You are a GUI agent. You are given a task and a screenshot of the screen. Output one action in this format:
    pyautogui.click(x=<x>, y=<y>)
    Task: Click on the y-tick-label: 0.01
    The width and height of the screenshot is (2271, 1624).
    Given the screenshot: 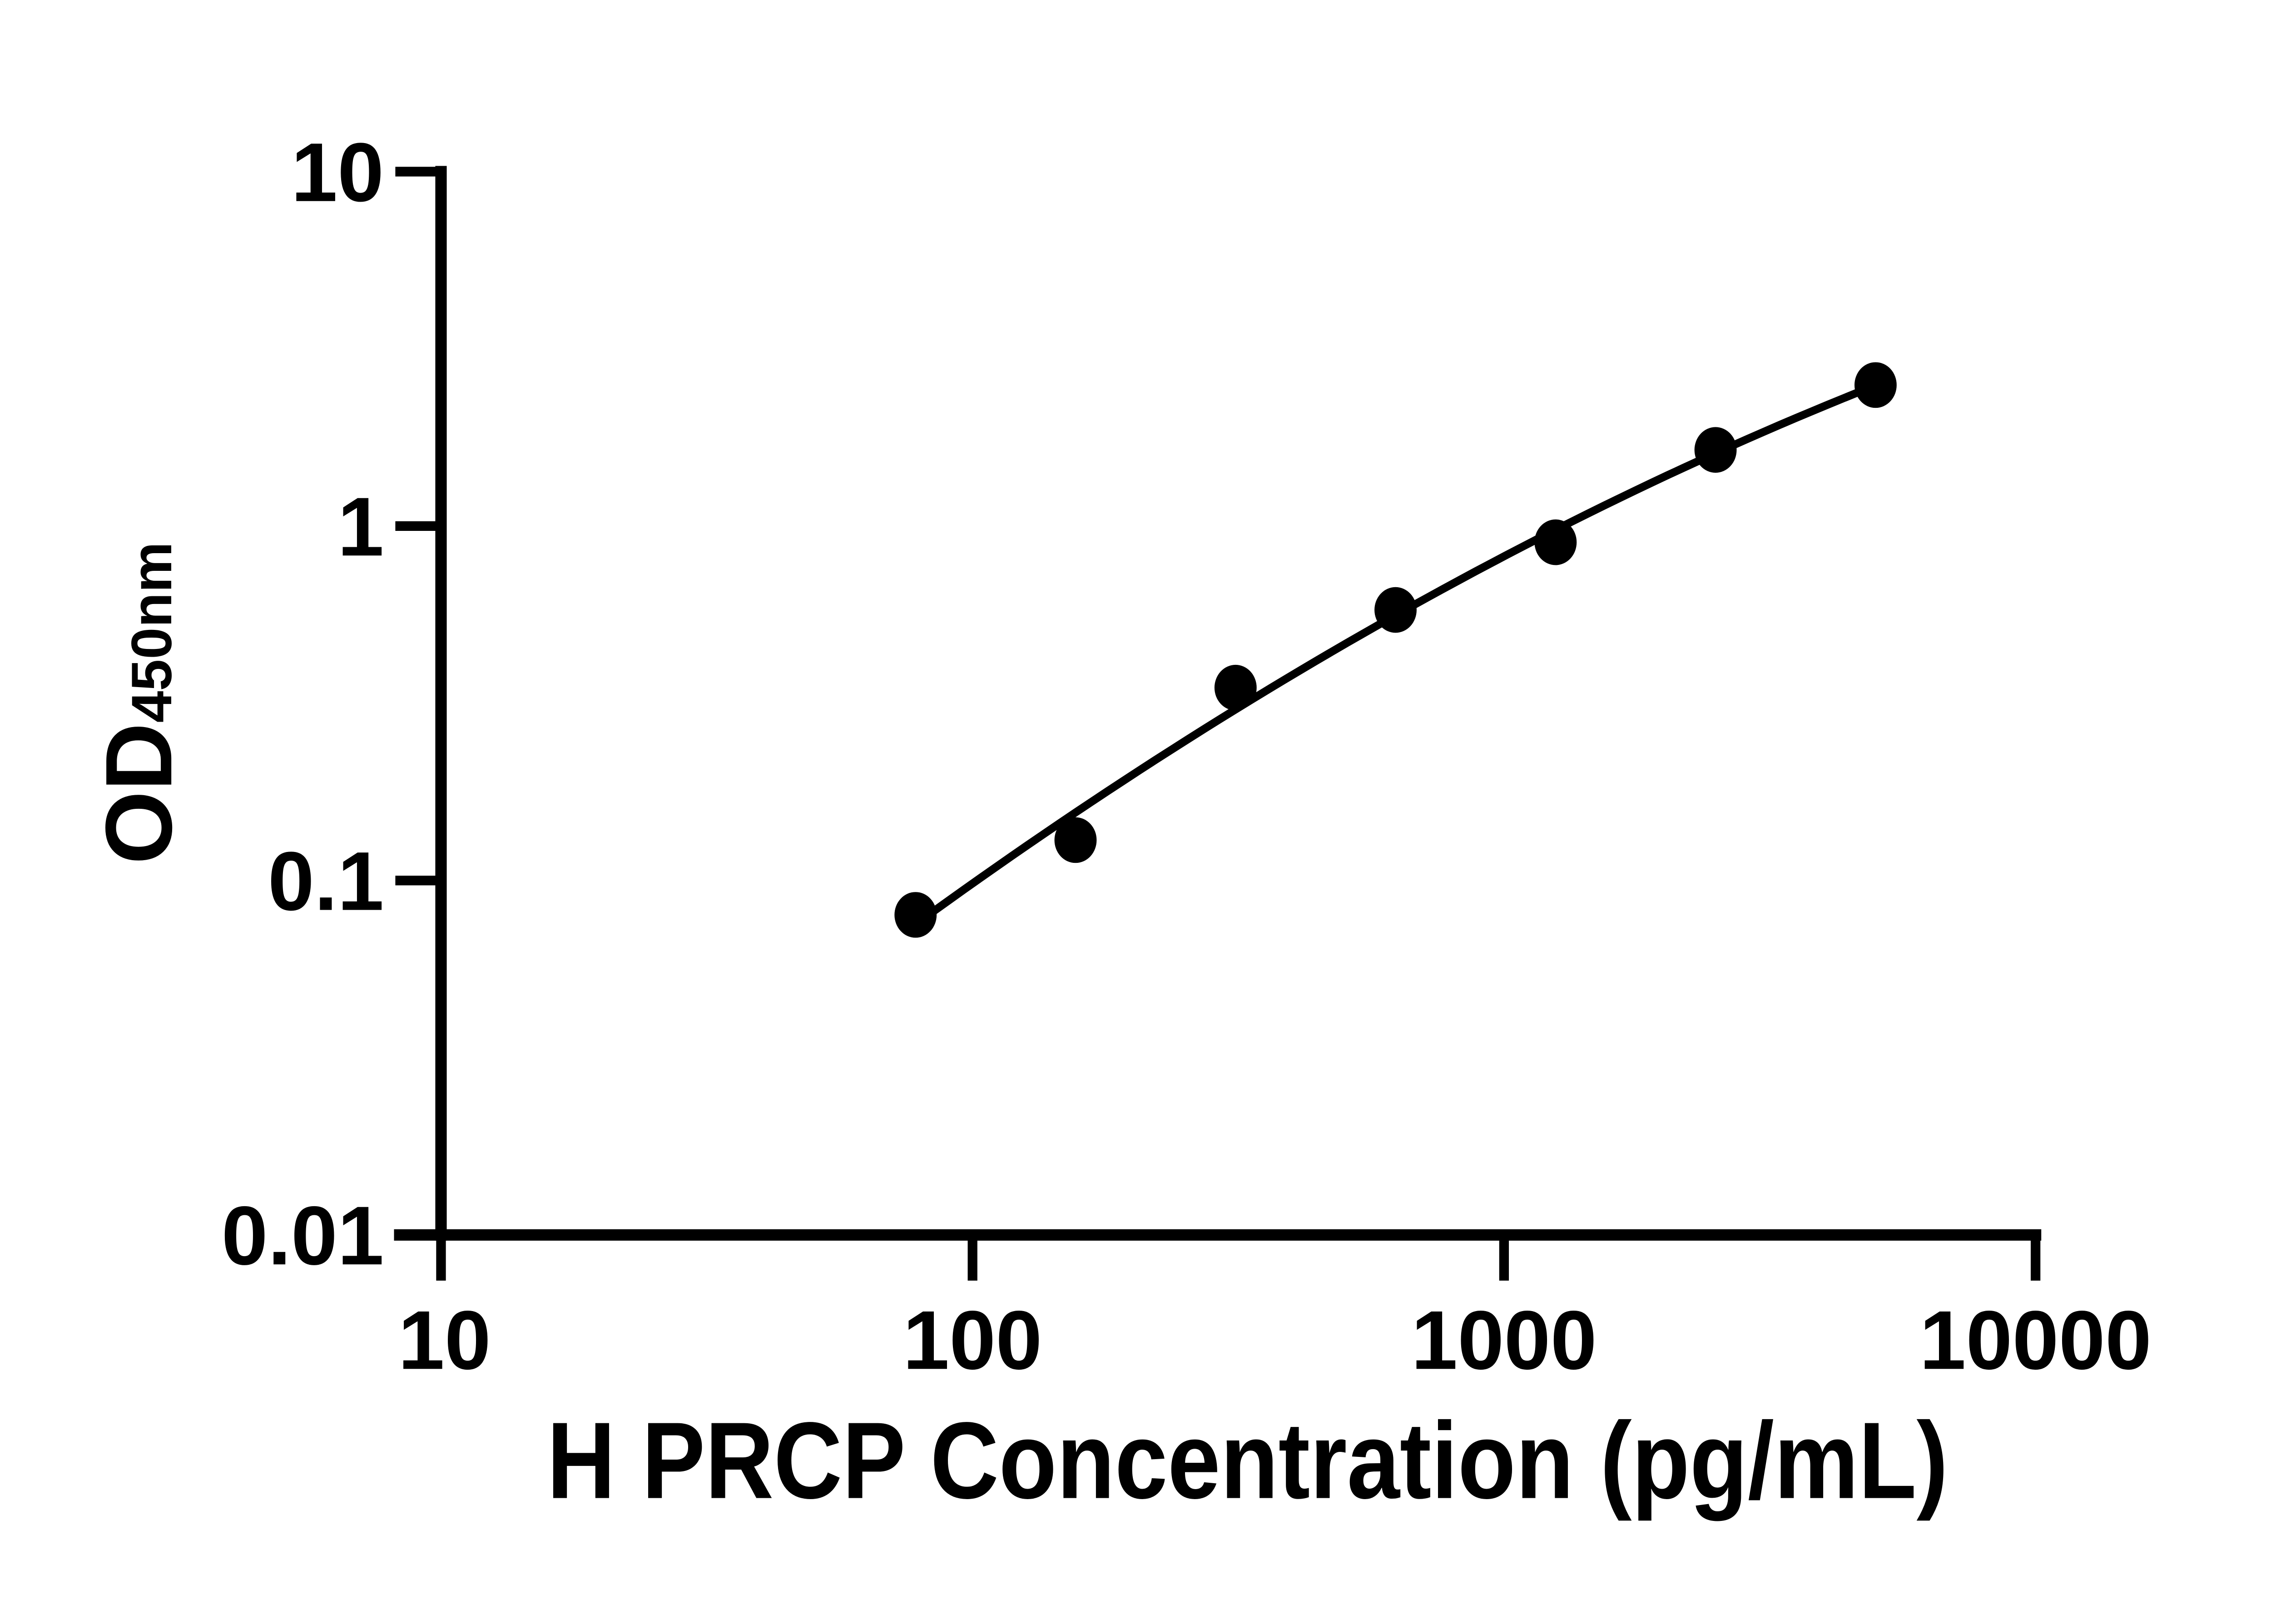 What is the action you would take?
    pyautogui.click(x=303, y=1235)
    